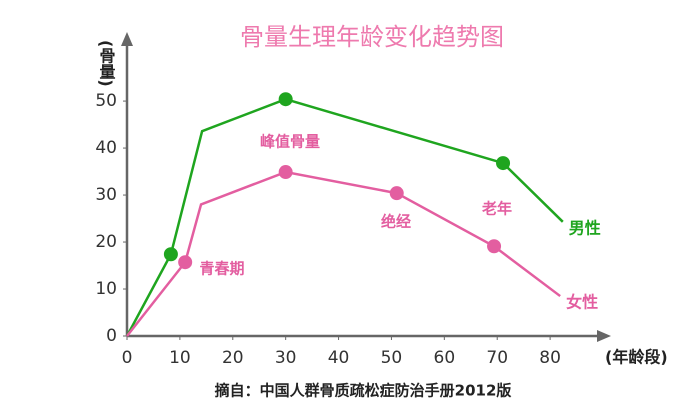 The image size is (678, 415). I want to click on x-tick-label: 70, so click(497, 358).